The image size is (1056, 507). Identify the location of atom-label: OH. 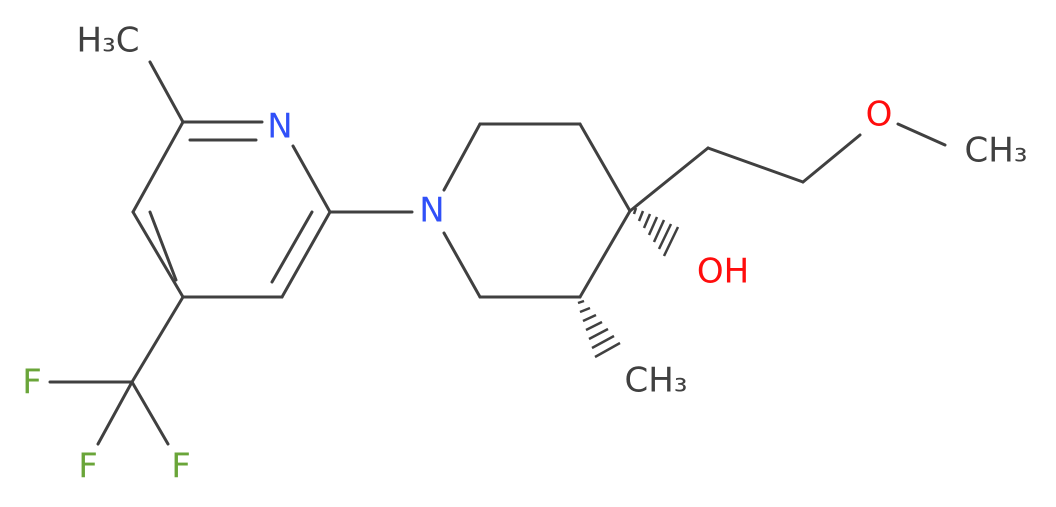
(723, 272).